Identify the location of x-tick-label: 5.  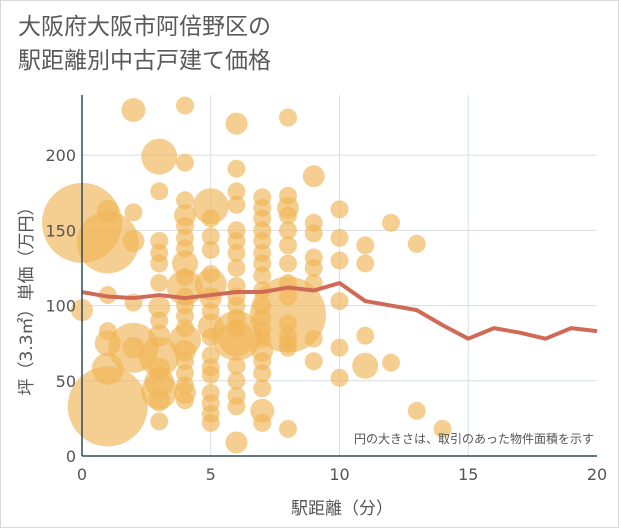
(211, 474).